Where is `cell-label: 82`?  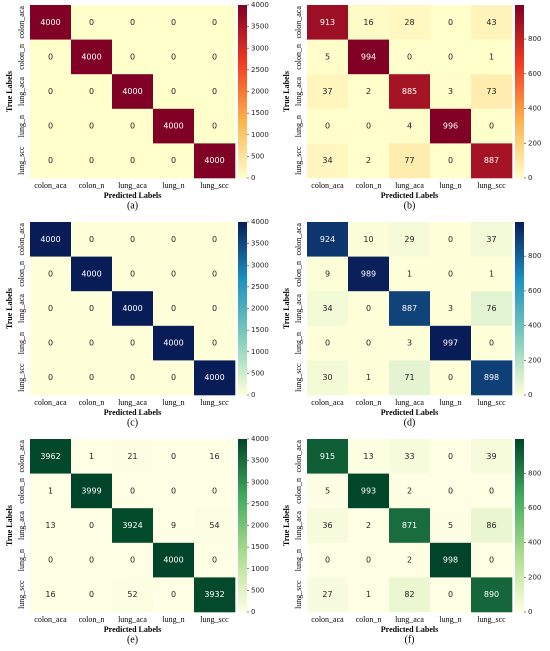 cell-label: 82 is located at coordinates (409, 594).